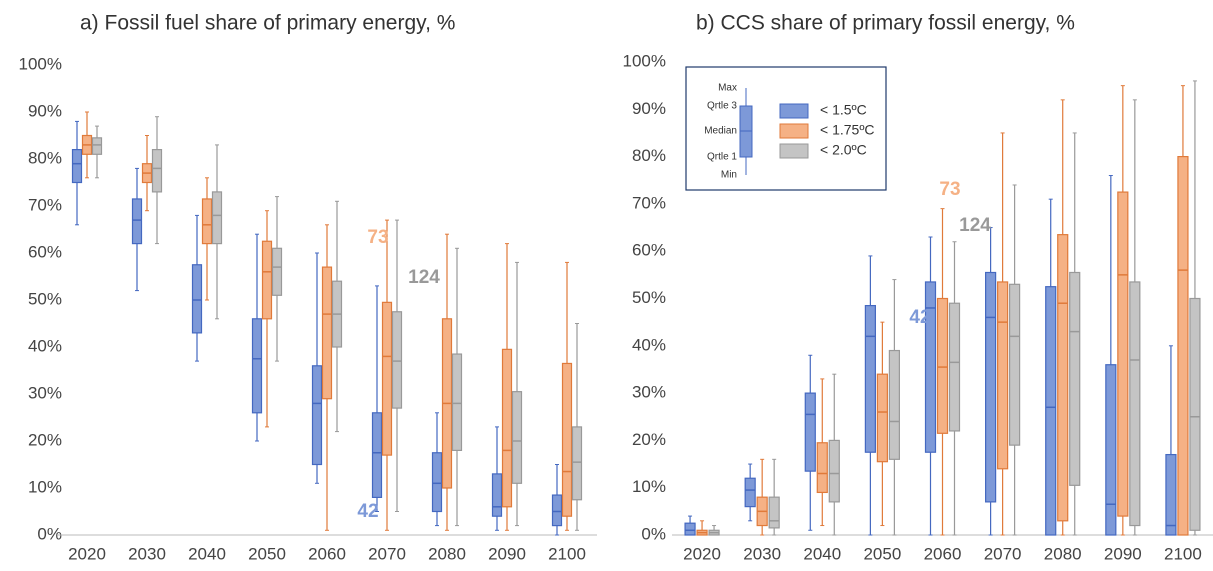  What do you see at coordinates (843, 110) in the screenshot?
I see `legend-label: < 1.5ºC` at bounding box center [843, 110].